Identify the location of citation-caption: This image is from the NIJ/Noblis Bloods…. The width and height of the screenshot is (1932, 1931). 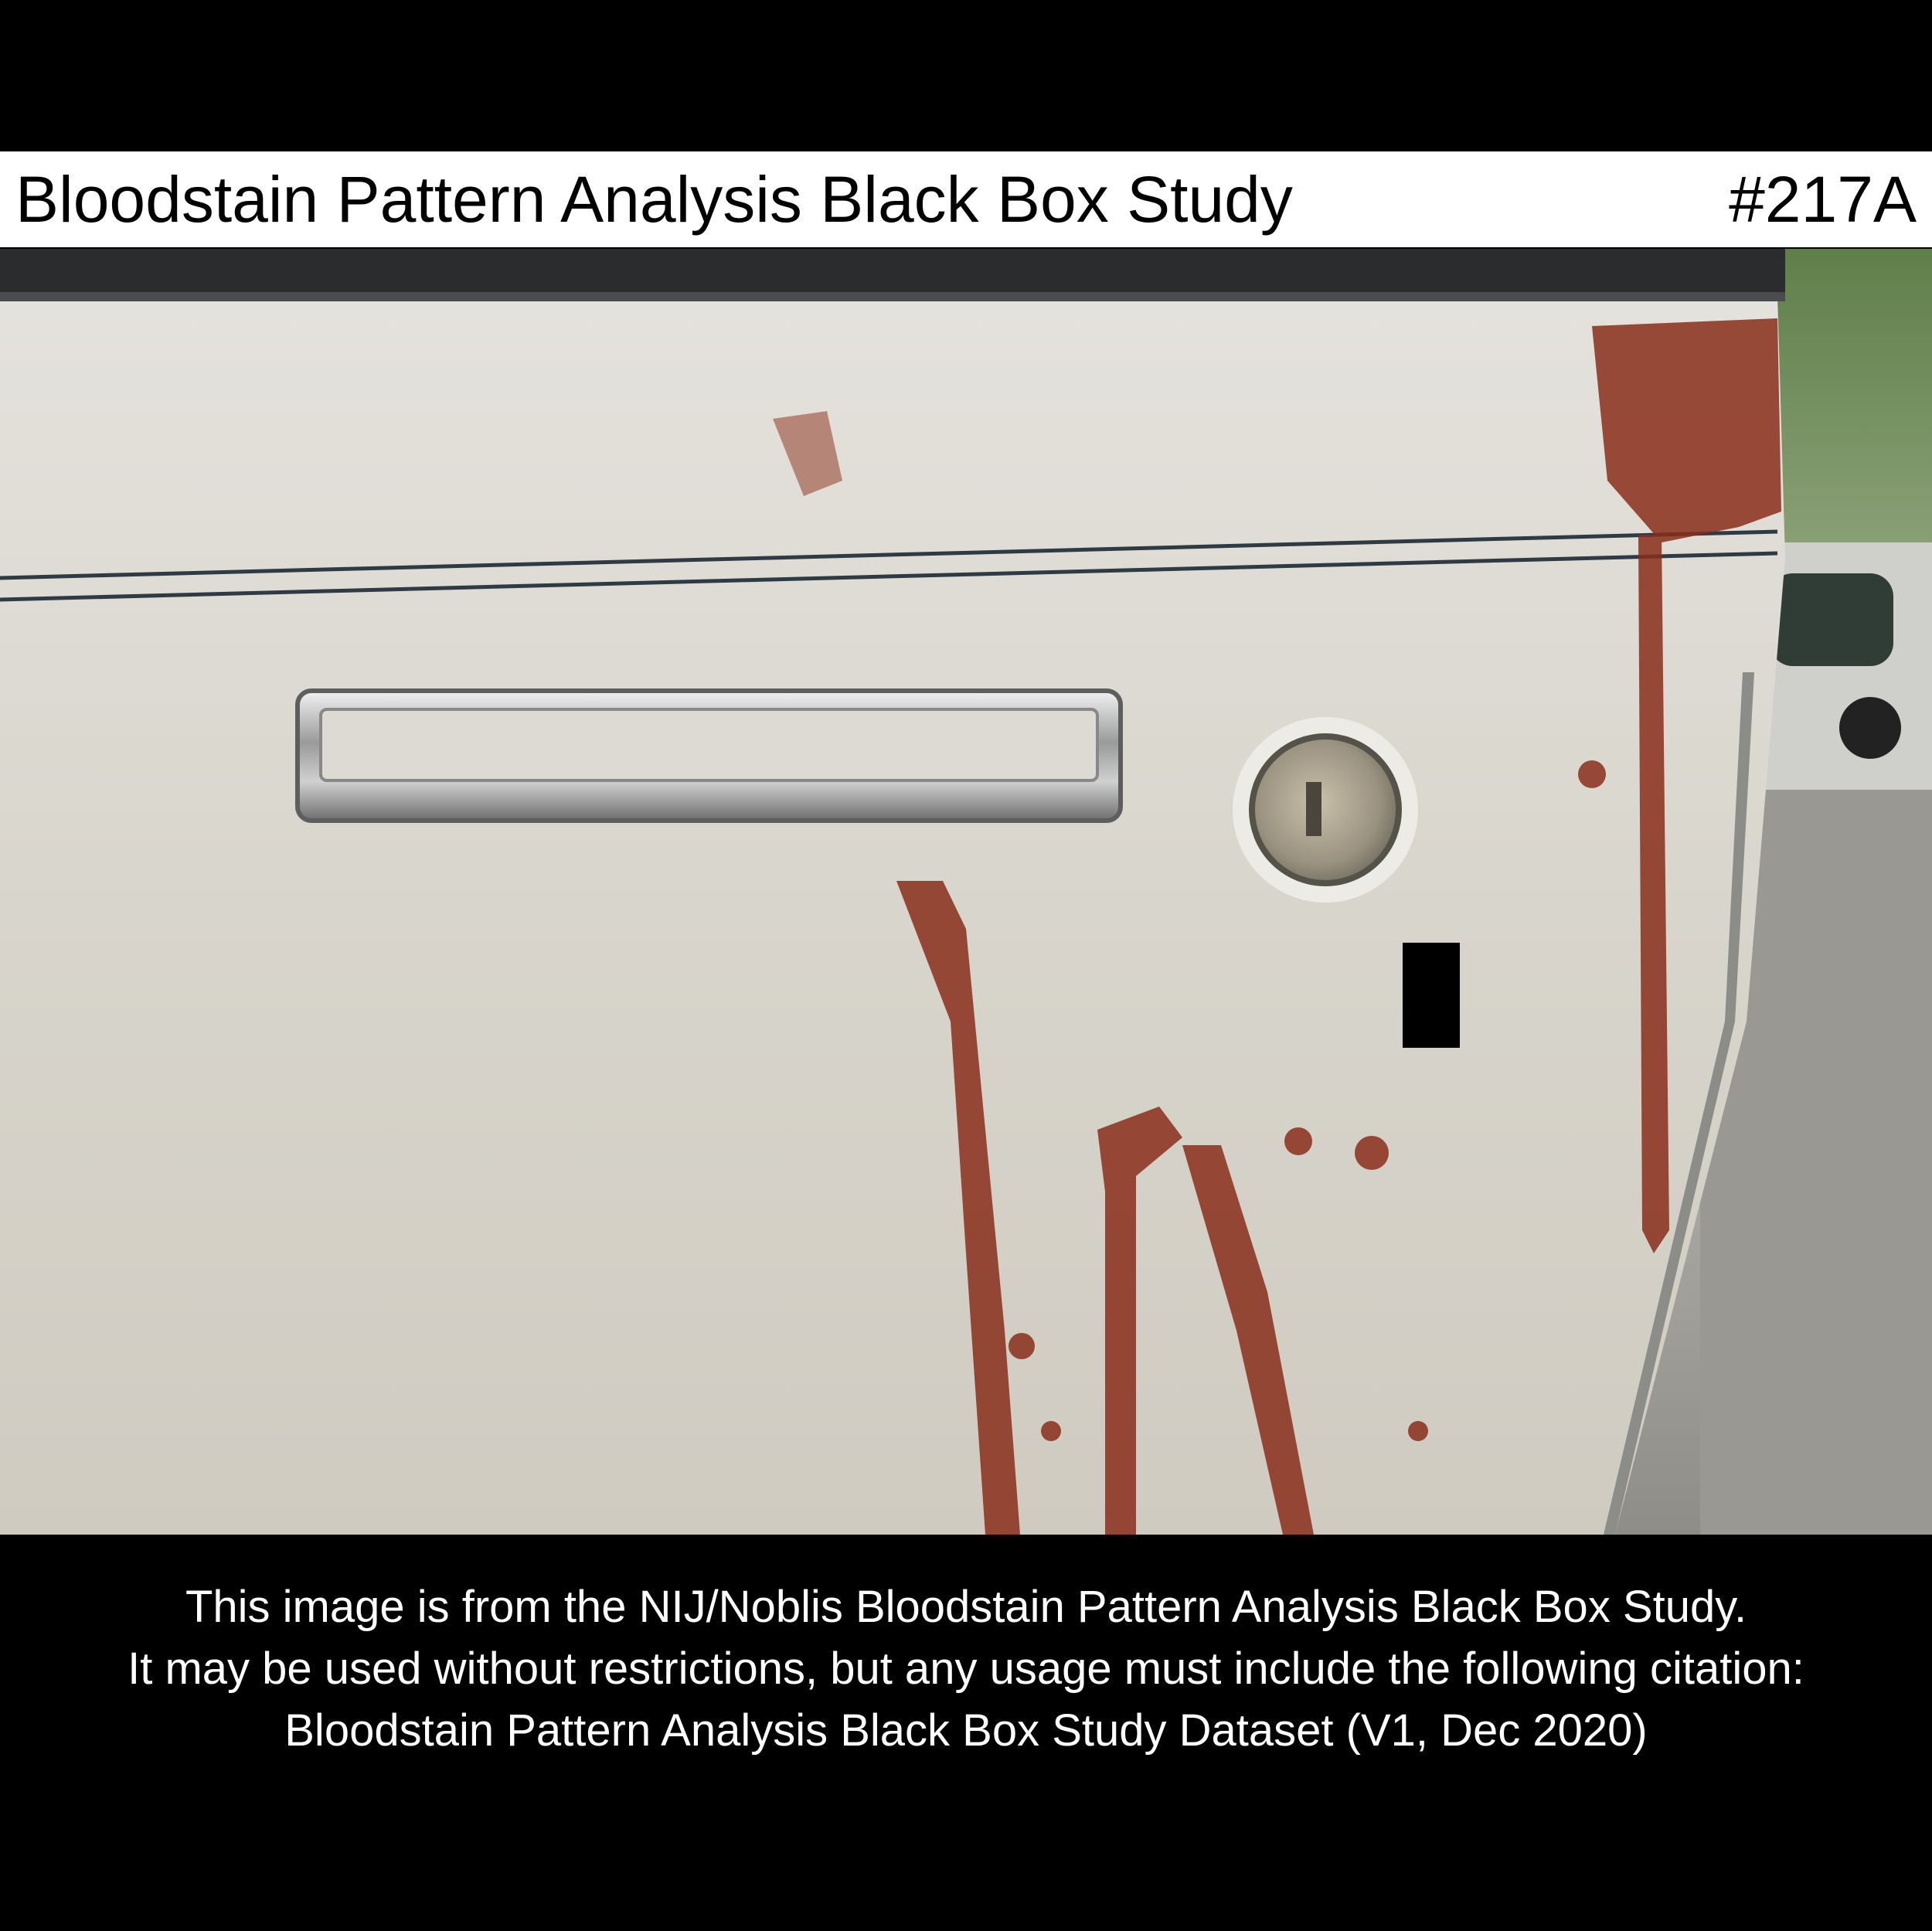
(966, 1669).